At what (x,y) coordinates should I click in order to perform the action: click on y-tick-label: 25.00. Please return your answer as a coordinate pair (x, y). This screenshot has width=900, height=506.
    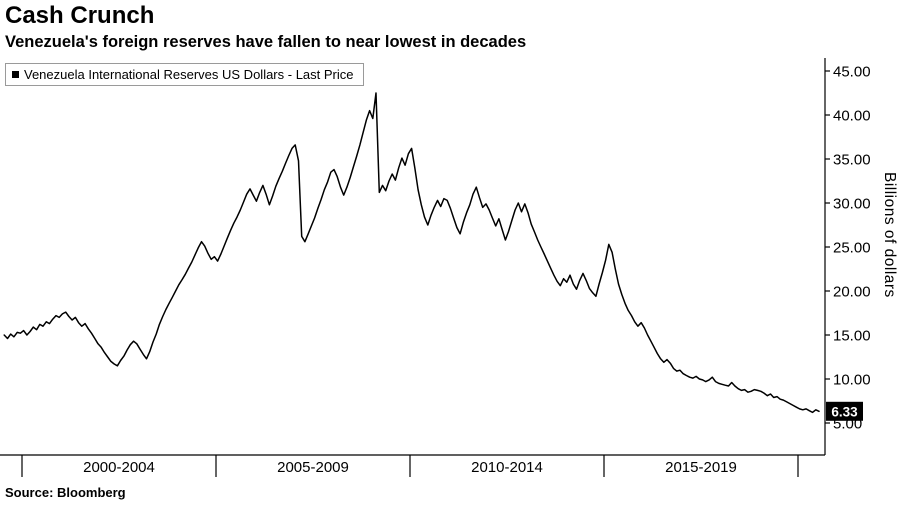
    Looking at the image, I should click on (852, 248).